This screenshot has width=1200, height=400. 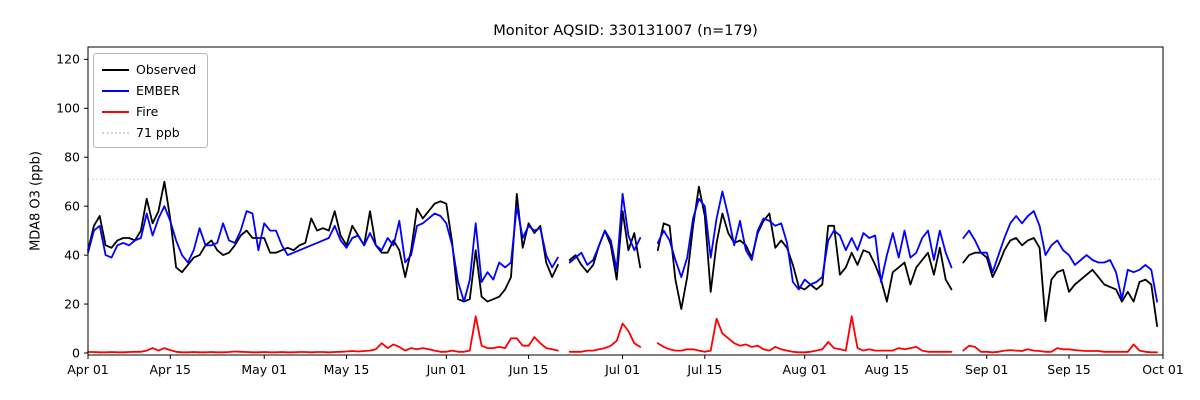 What do you see at coordinates (72, 303) in the screenshot?
I see `y-tick-label: 20` at bounding box center [72, 303].